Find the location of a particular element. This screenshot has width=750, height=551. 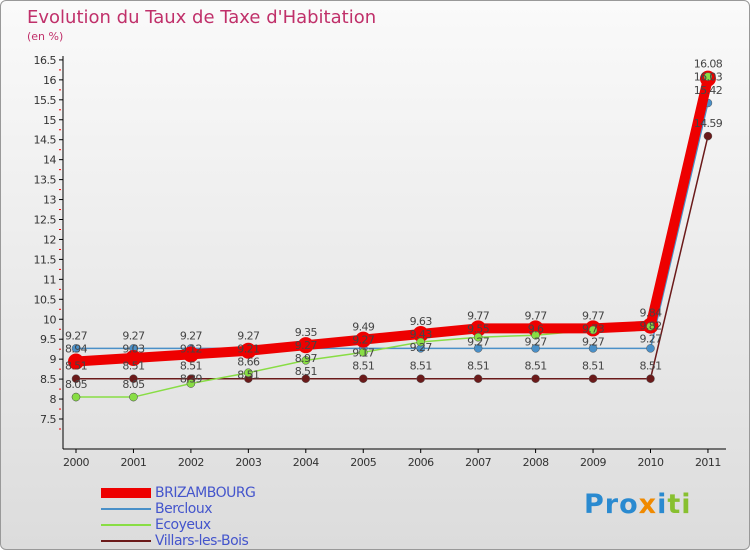

y-tick-label: 8 is located at coordinates (53, 399).